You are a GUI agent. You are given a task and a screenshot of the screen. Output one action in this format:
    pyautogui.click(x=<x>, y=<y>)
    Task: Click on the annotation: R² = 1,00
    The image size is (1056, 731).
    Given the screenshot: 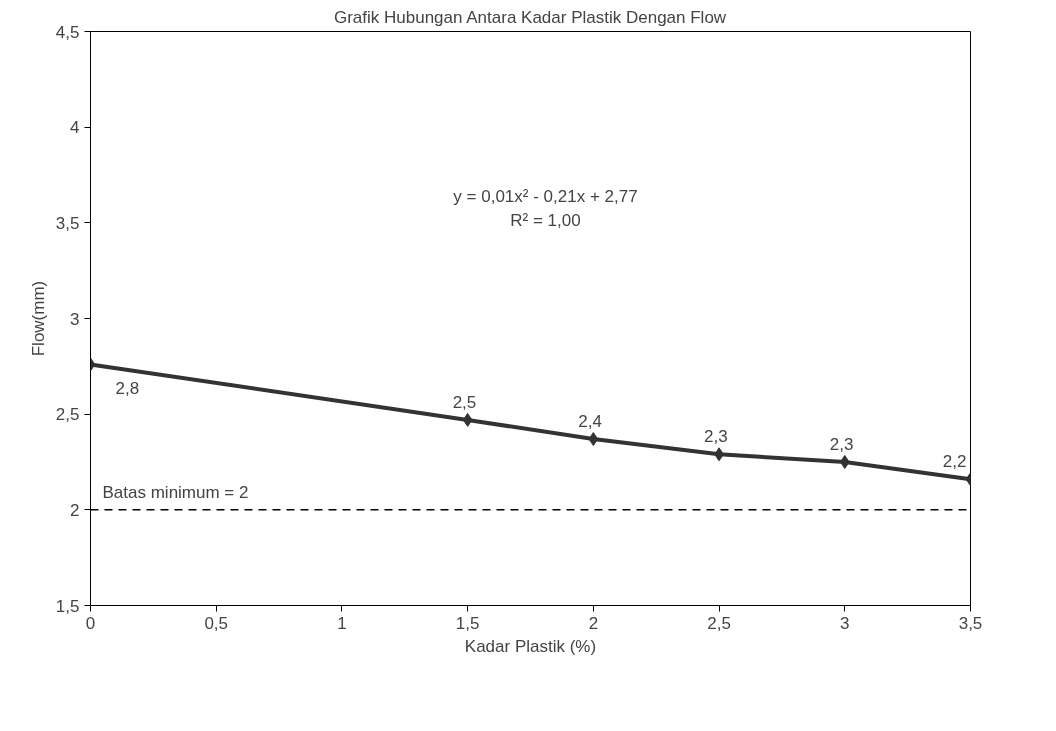 What is the action you would take?
    pyautogui.click(x=545, y=220)
    